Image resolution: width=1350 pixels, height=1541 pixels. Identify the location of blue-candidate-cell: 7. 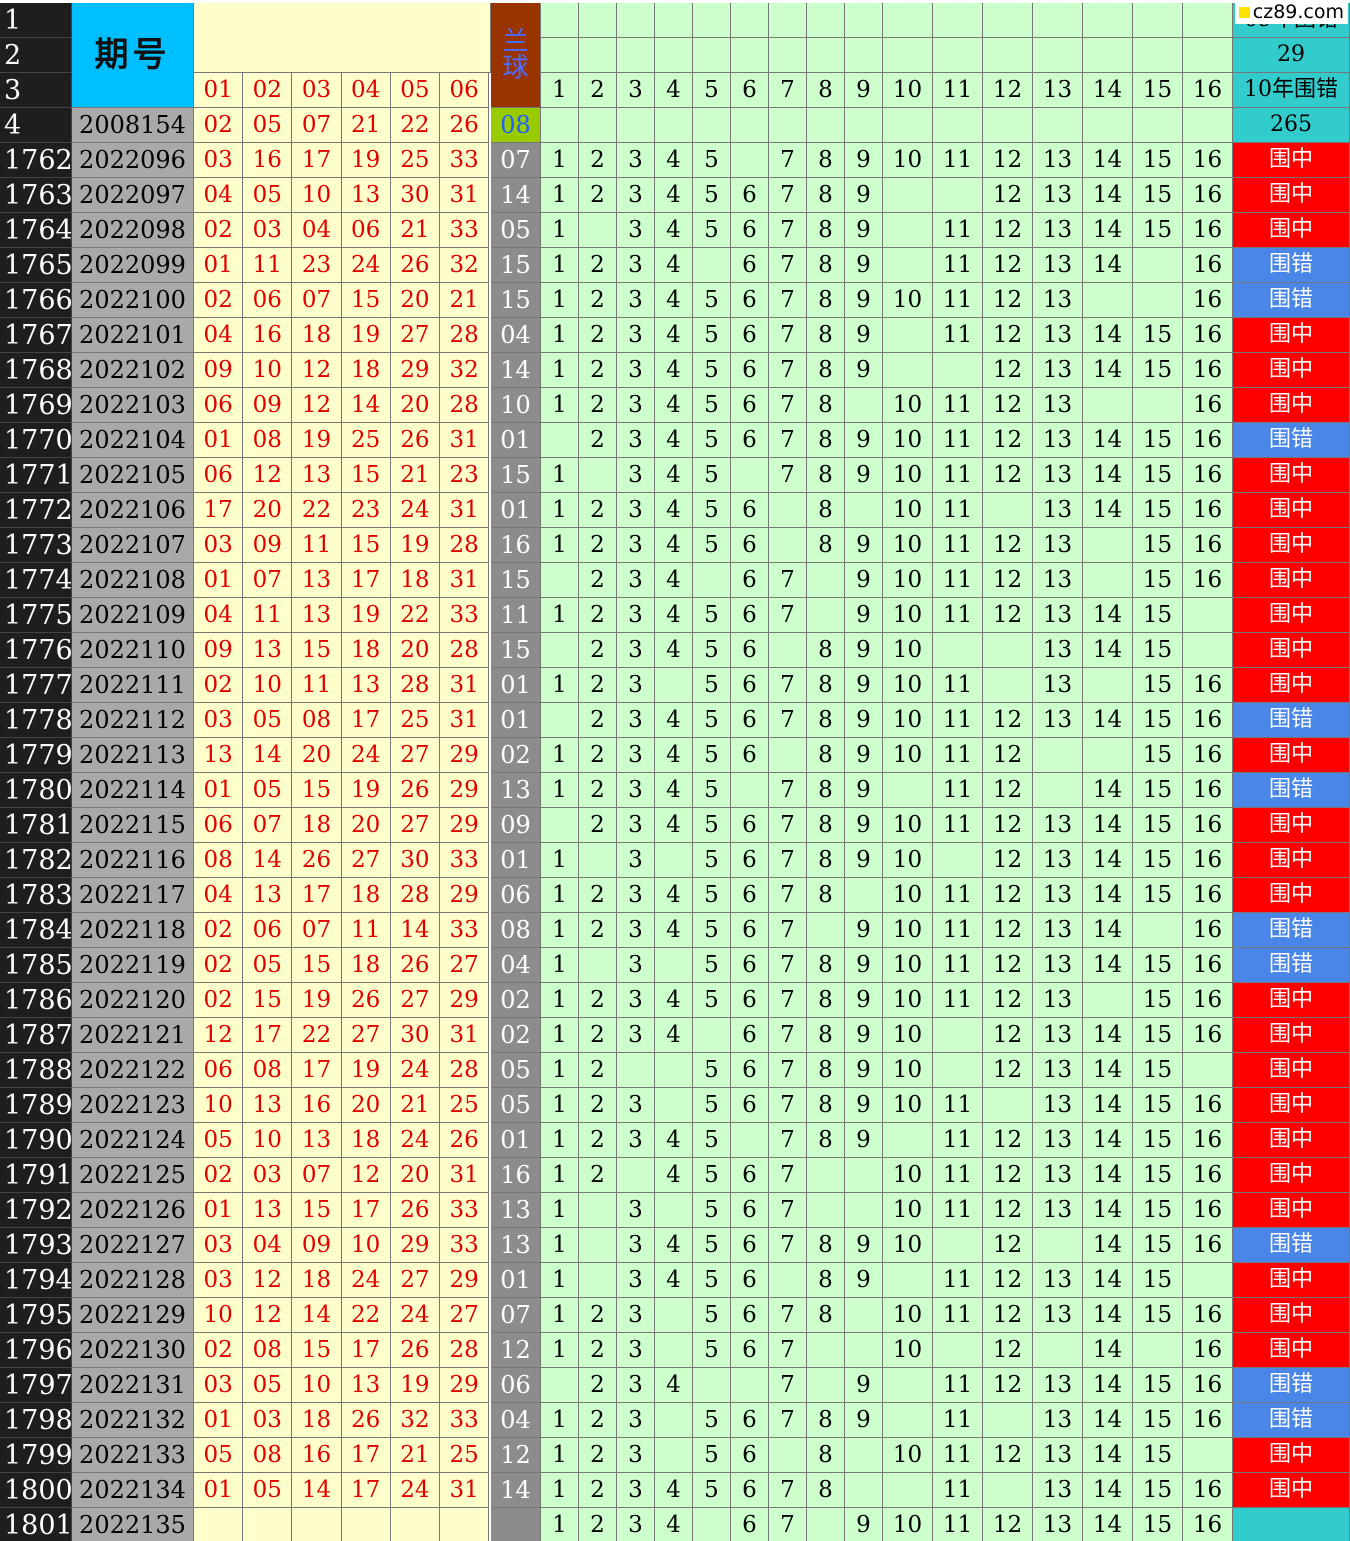
(788, 475).